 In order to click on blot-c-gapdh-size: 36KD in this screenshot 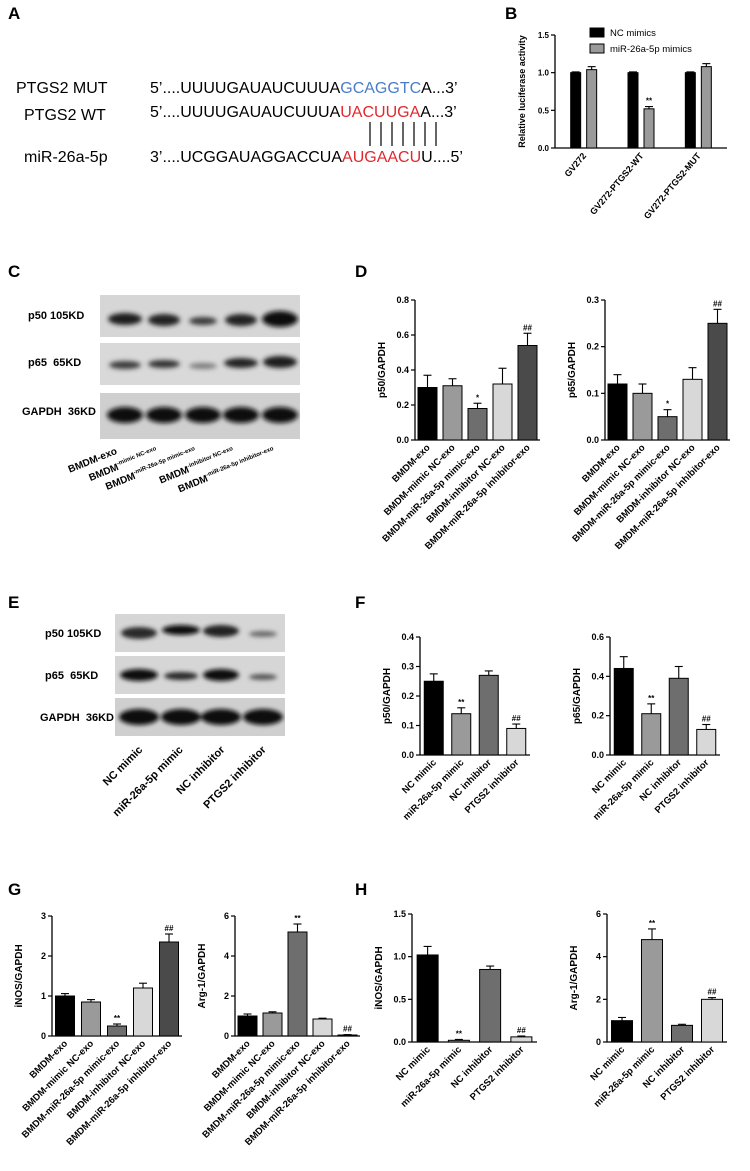, I will do `click(81, 412)`.